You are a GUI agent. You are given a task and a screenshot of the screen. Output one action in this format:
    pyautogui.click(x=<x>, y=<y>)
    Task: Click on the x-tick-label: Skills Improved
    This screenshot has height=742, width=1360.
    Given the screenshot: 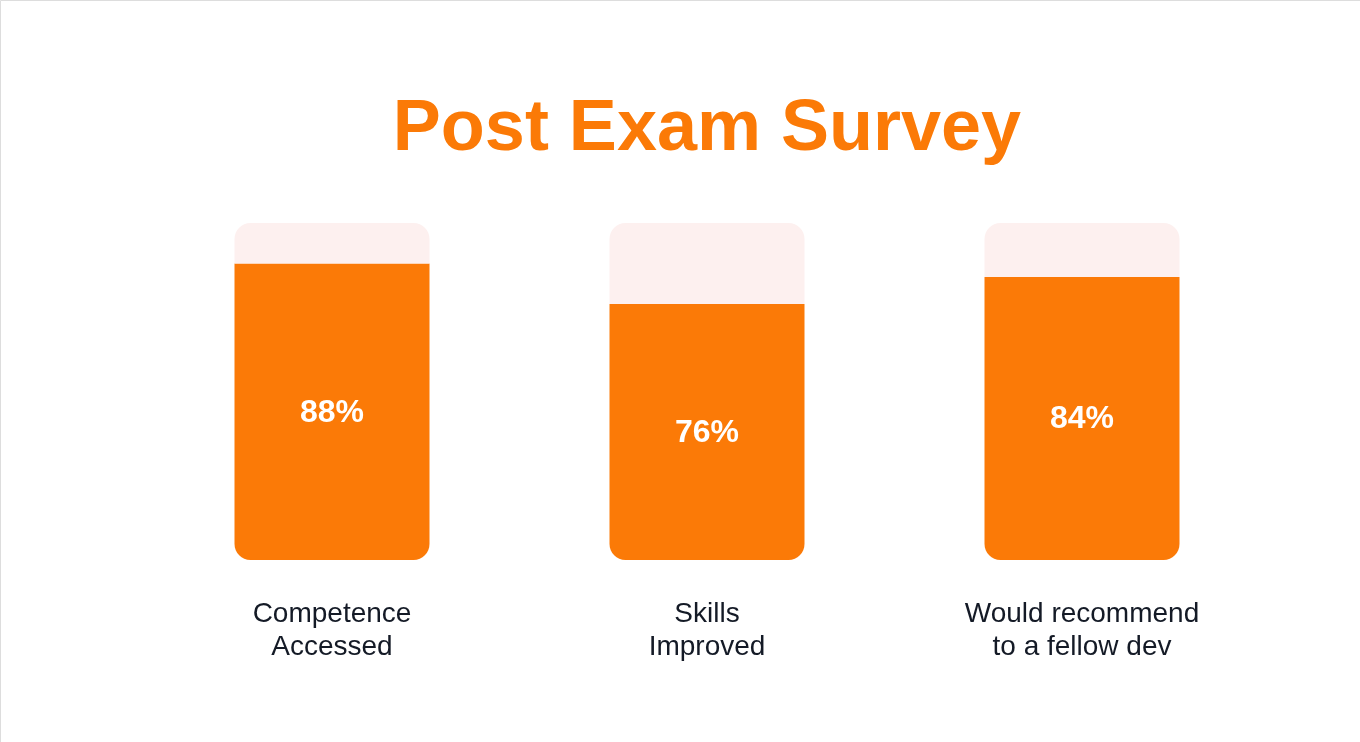 What is the action you would take?
    pyautogui.click(x=707, y=629)
    